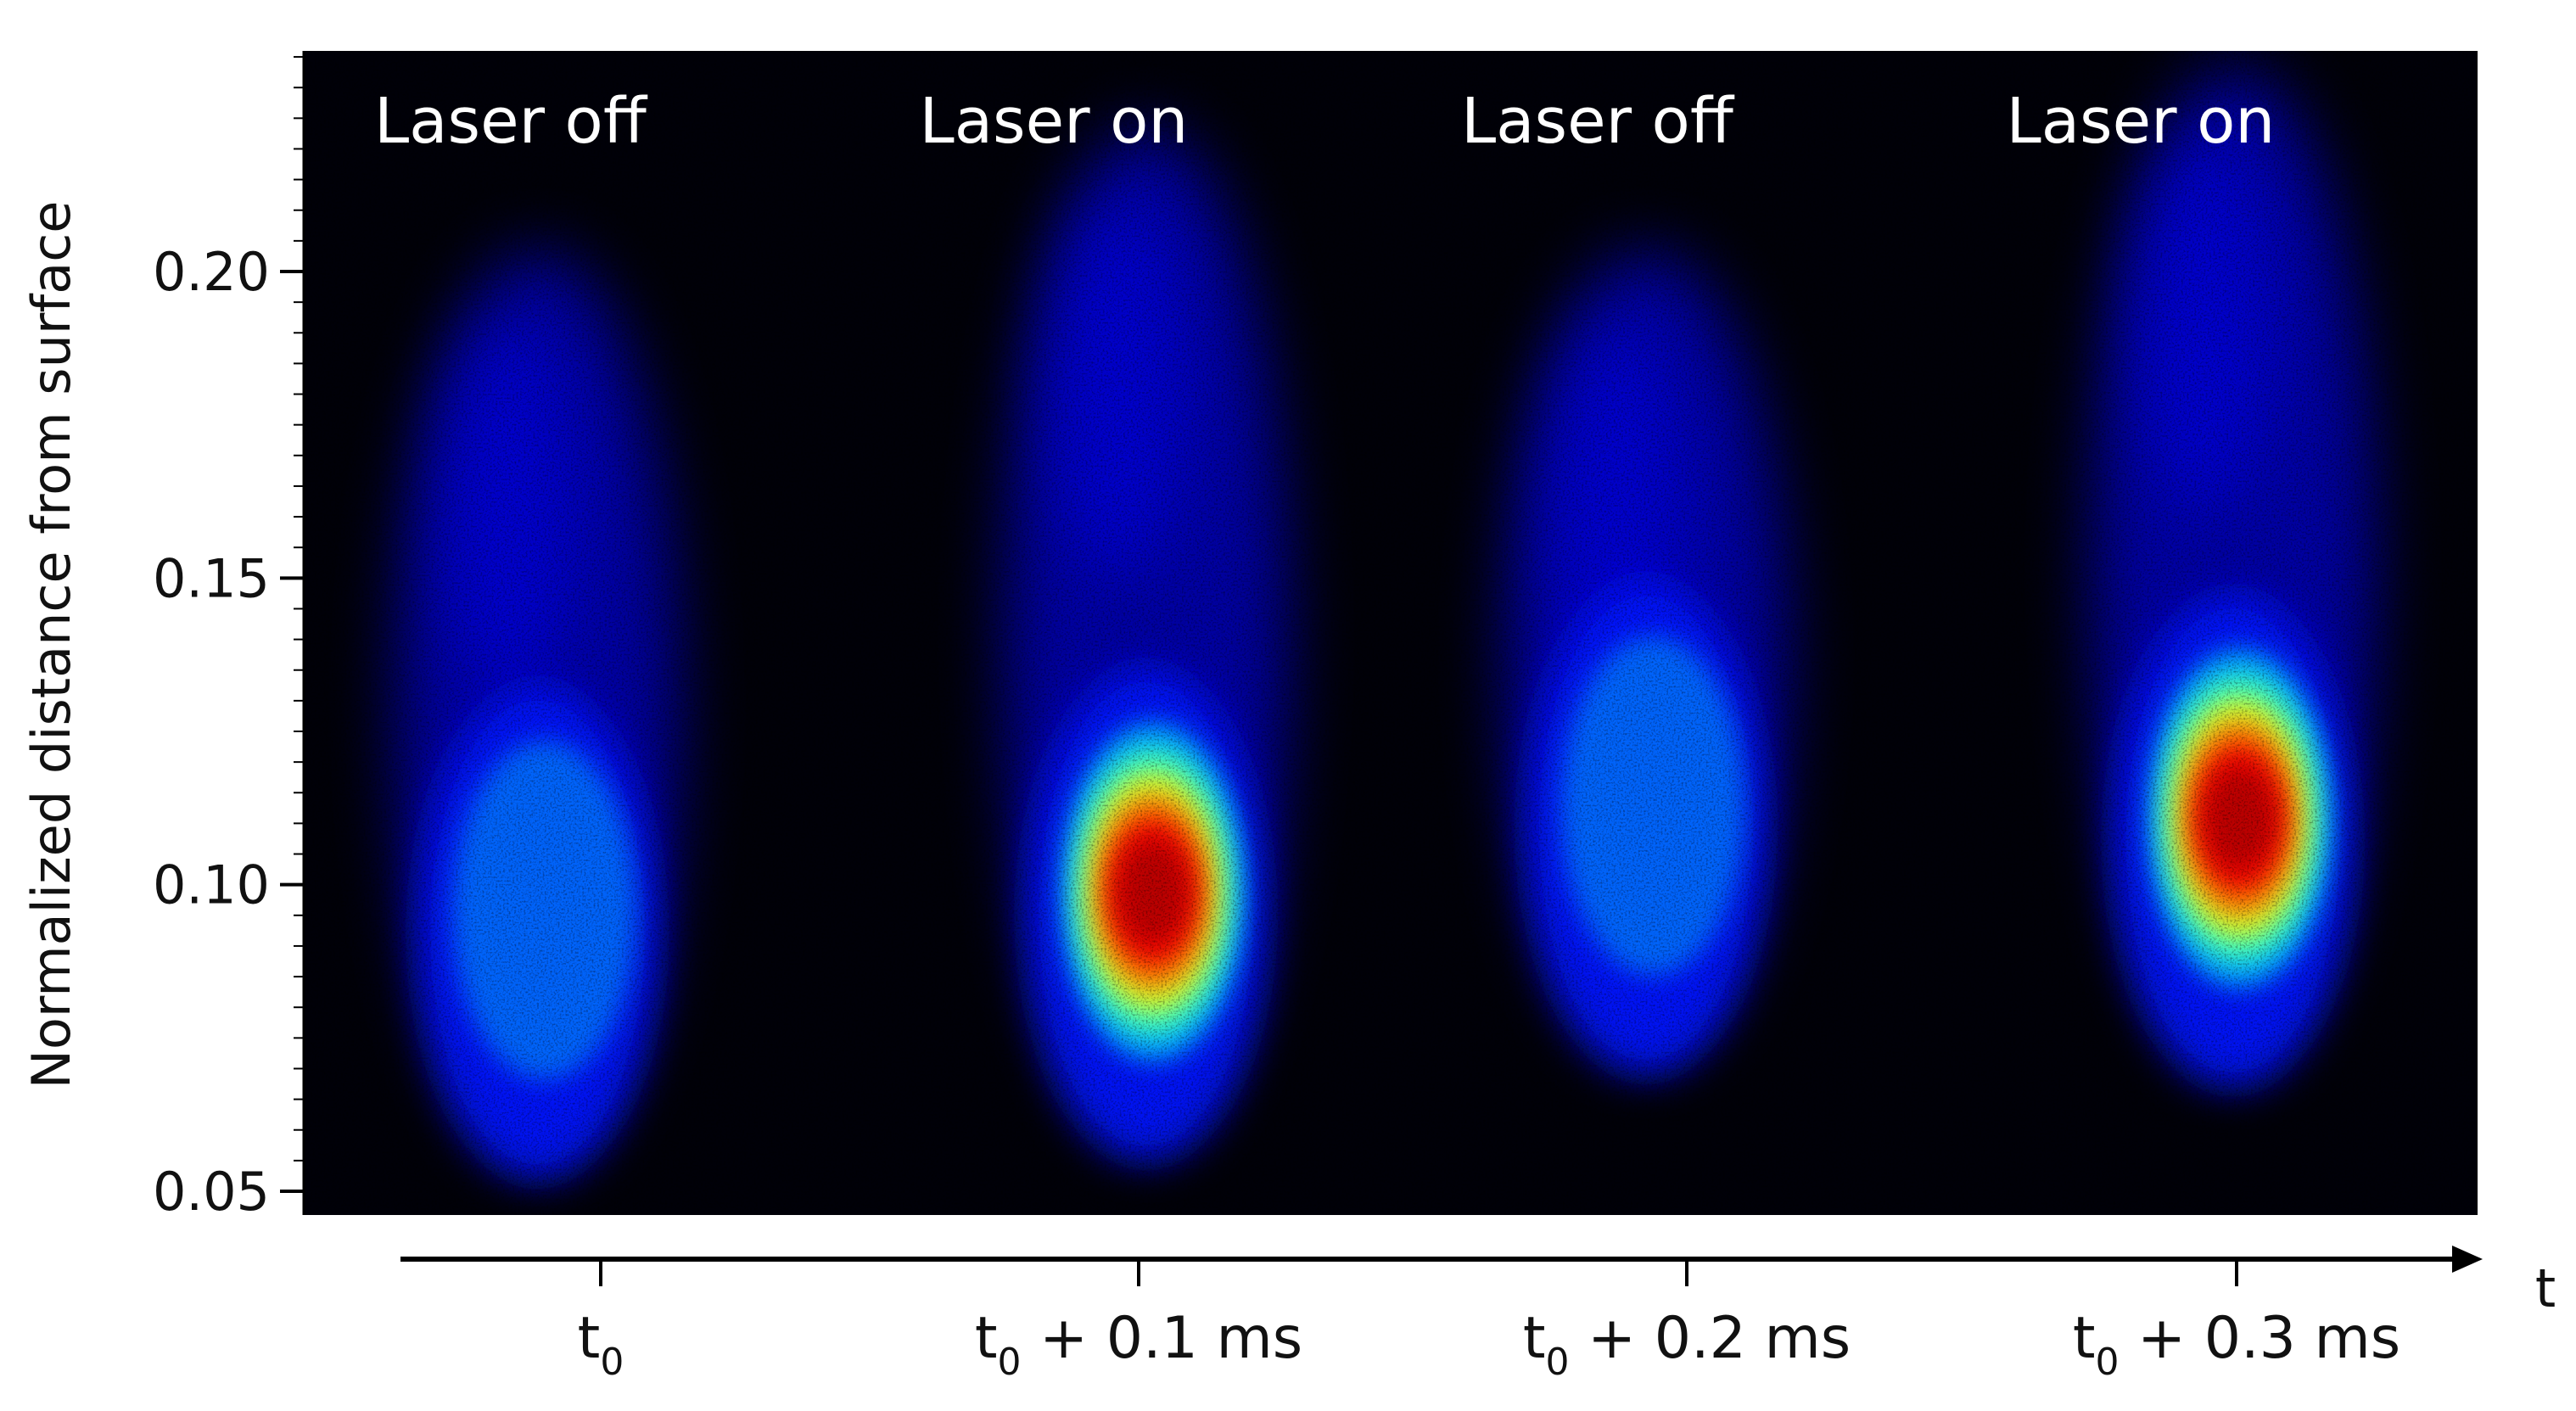 The height and width of the screenshot is (1411, 2576). I want to click on panel-labels: Laser off Laser on Laser off Laser on, so click(1324, 121).